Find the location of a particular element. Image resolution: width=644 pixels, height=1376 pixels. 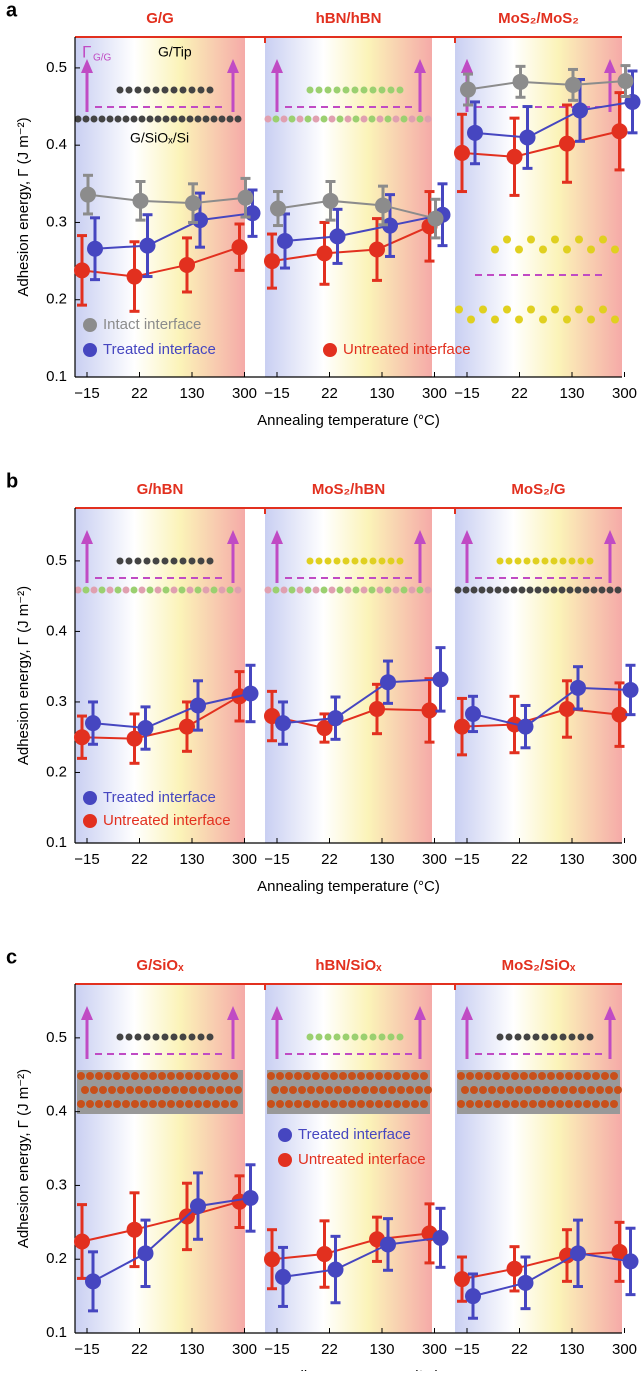

legend-label: Treated interface is located at coordinates (159, 349).